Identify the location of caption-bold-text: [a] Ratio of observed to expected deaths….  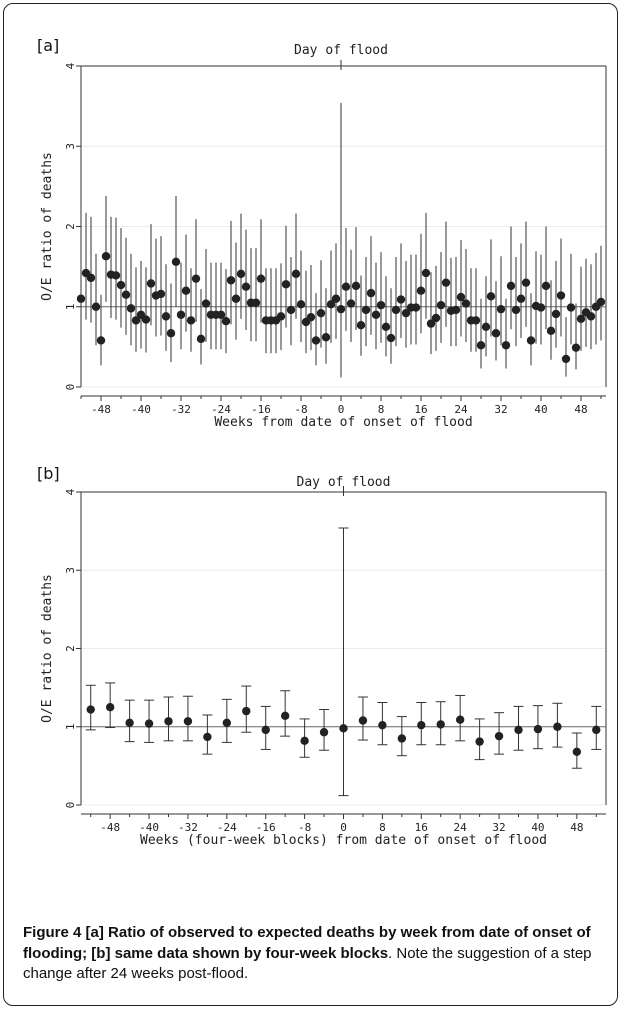
(307, 943).